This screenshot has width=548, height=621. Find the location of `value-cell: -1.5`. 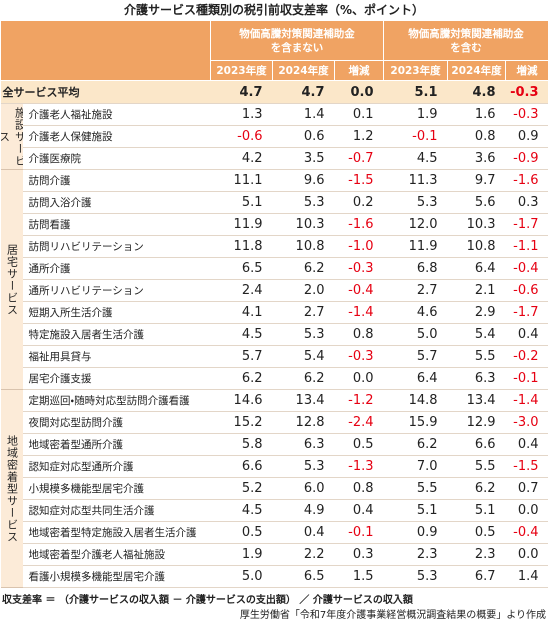

value-cell: -1.5 is located at coordinates (527, 467).